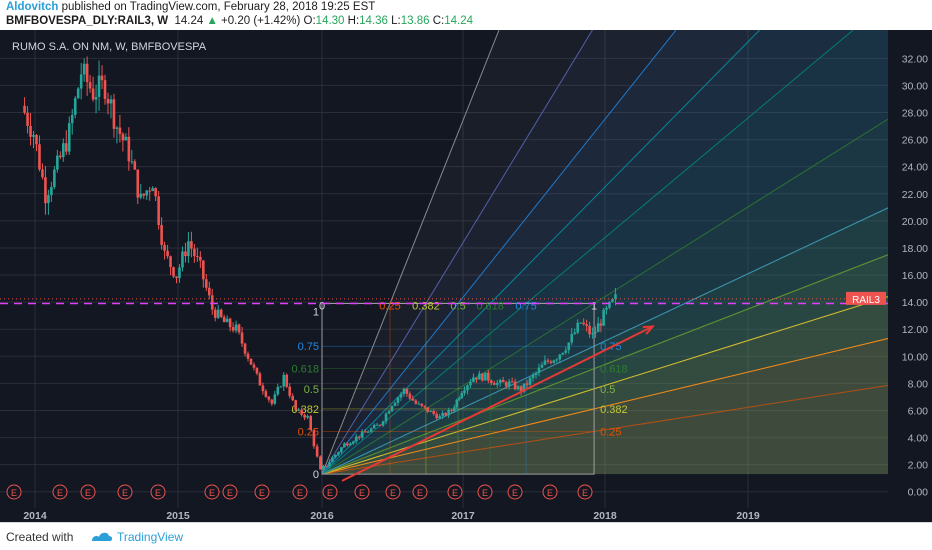  I want to click on price-tick-label: 6.00, so click(918, 411).